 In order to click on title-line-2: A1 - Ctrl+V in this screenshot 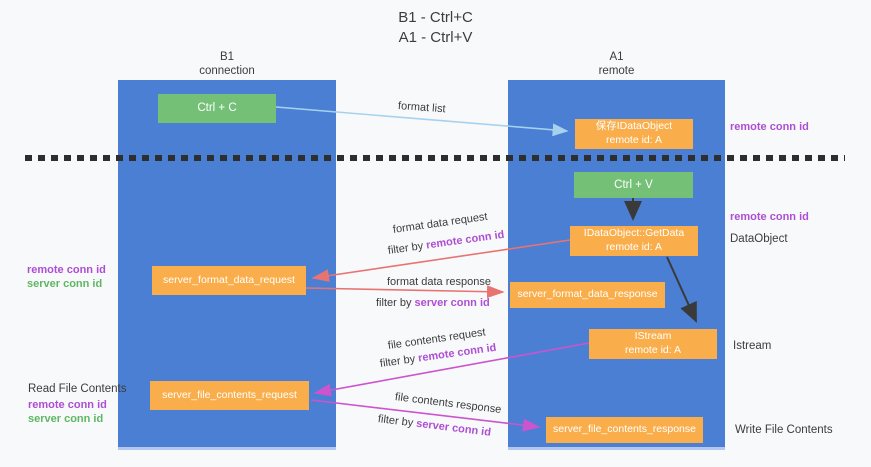, I will do `click(435, 38)`.